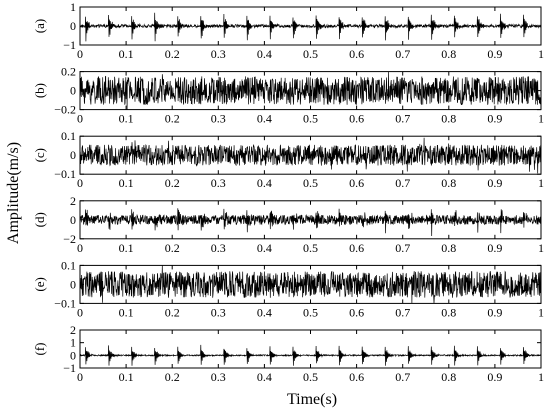 The width and height of the screenshot is (550, 413). Describe the element at coordinates (310, 155) in the screenshot. I see `signal-series-c` at that location.